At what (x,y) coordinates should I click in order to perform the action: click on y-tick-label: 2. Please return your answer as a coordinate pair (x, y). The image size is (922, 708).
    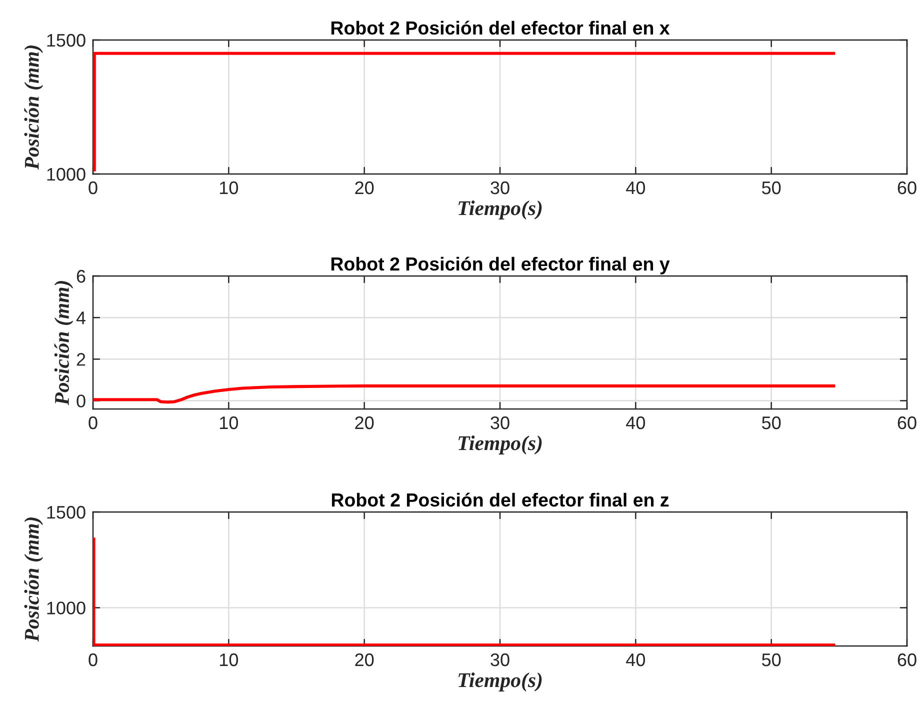
    Looking at the image, I should click on (81, 359).